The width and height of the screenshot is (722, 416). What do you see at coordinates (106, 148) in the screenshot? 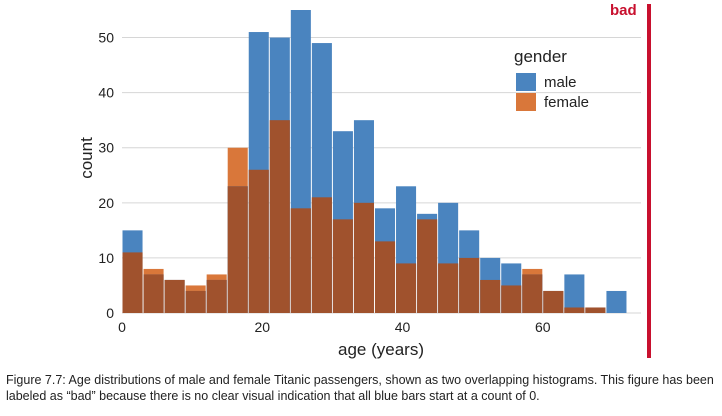
I see `y-tick-label: 30` at bounding box center [106, 148].